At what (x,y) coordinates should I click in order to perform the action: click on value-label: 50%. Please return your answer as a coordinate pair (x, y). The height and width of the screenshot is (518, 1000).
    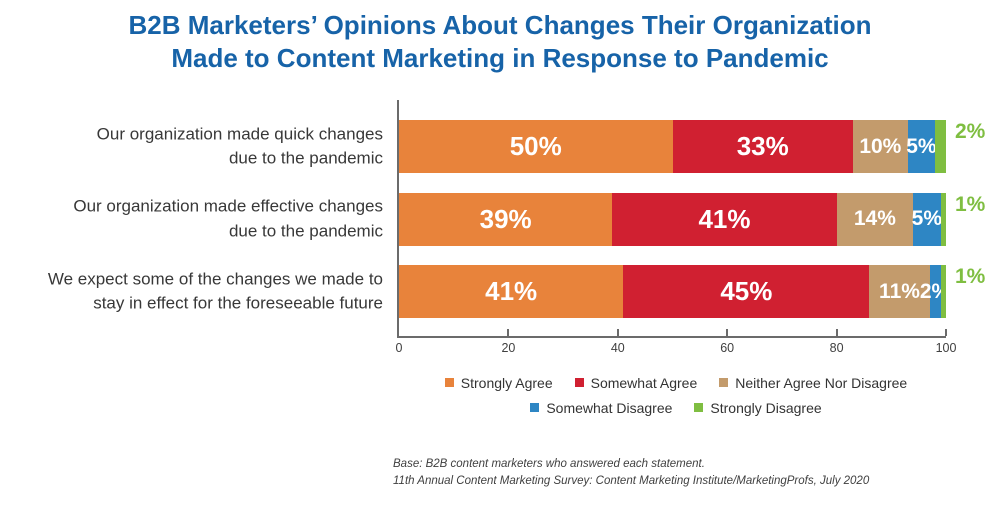
    Looking at the image, I should click on (535, 146).